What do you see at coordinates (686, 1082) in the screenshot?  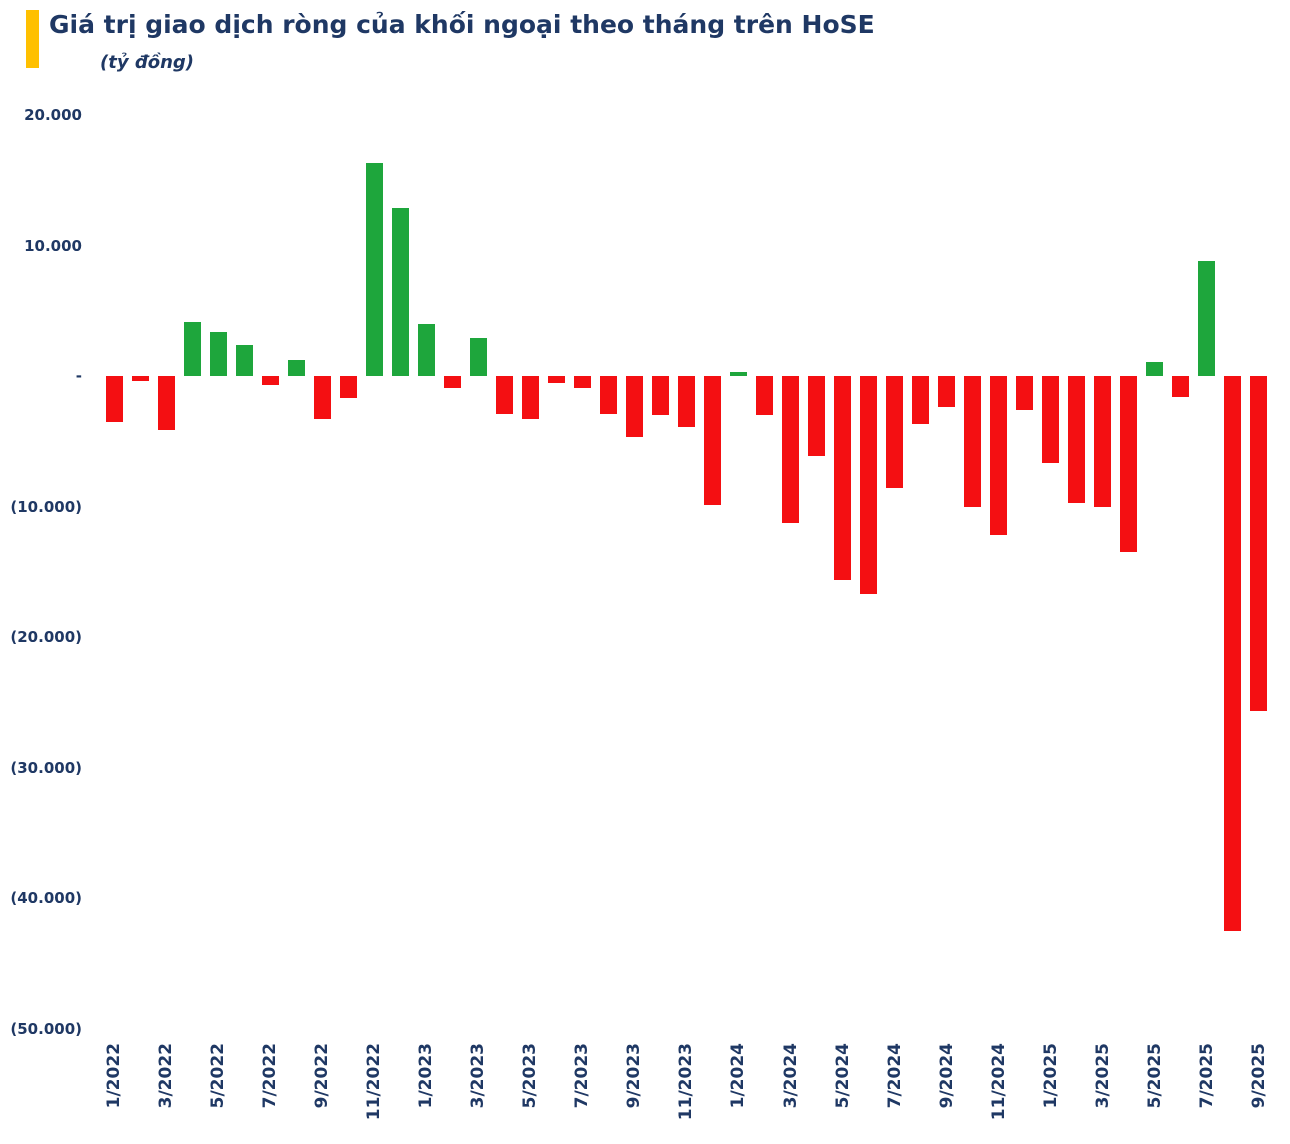 I see `x-axis-label: 11/2023` at bounding box center [686, 1082].